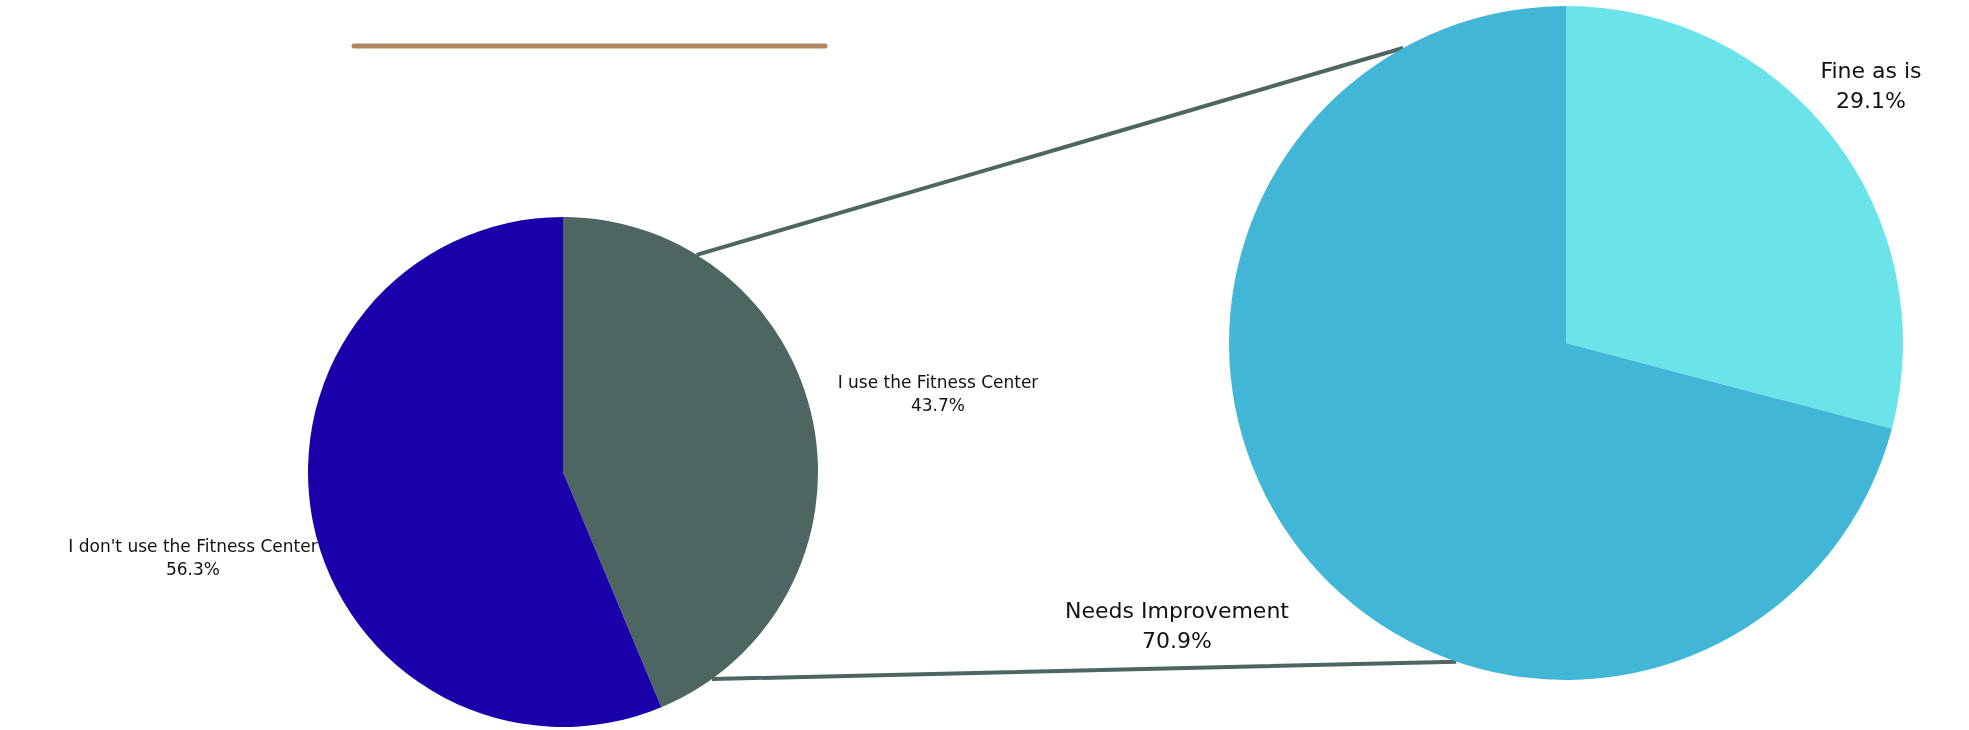 Image resolution: width=1969 pixels, height=730 pixels. I want to click on data-label: 43.7%, so click(938, 404).